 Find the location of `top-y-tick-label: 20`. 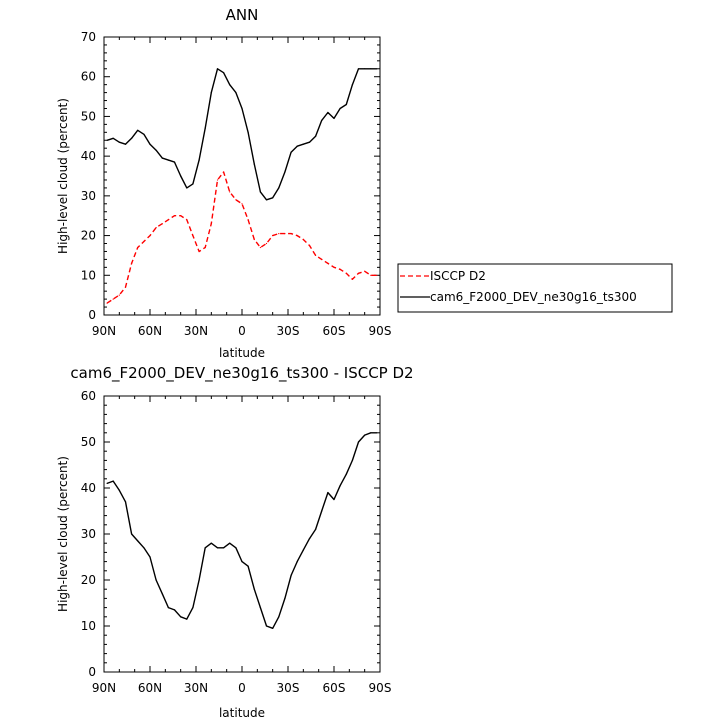

top-y-tick-label: 20 is located at coordinates (88, 236).